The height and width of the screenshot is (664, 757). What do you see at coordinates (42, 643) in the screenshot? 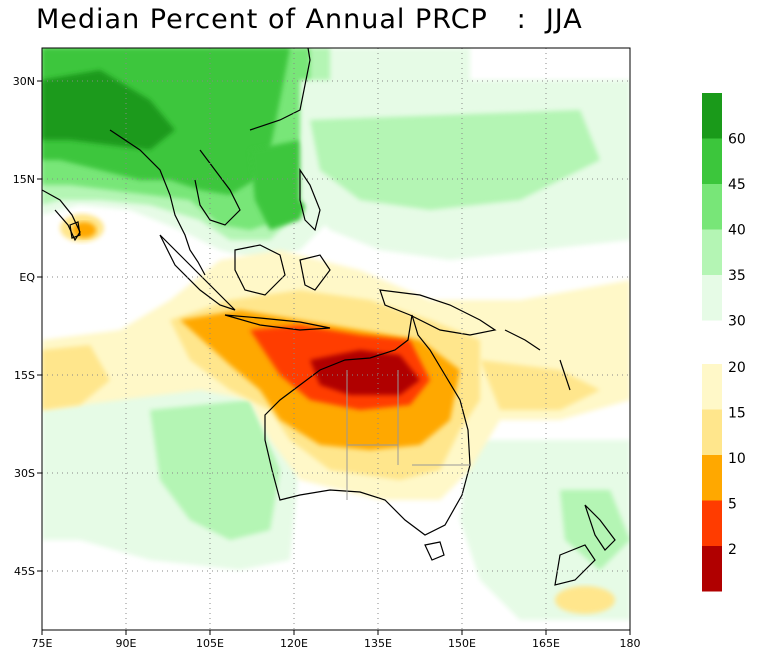
I see `x-tick-label: 75E` at bounding box center [42, 643].